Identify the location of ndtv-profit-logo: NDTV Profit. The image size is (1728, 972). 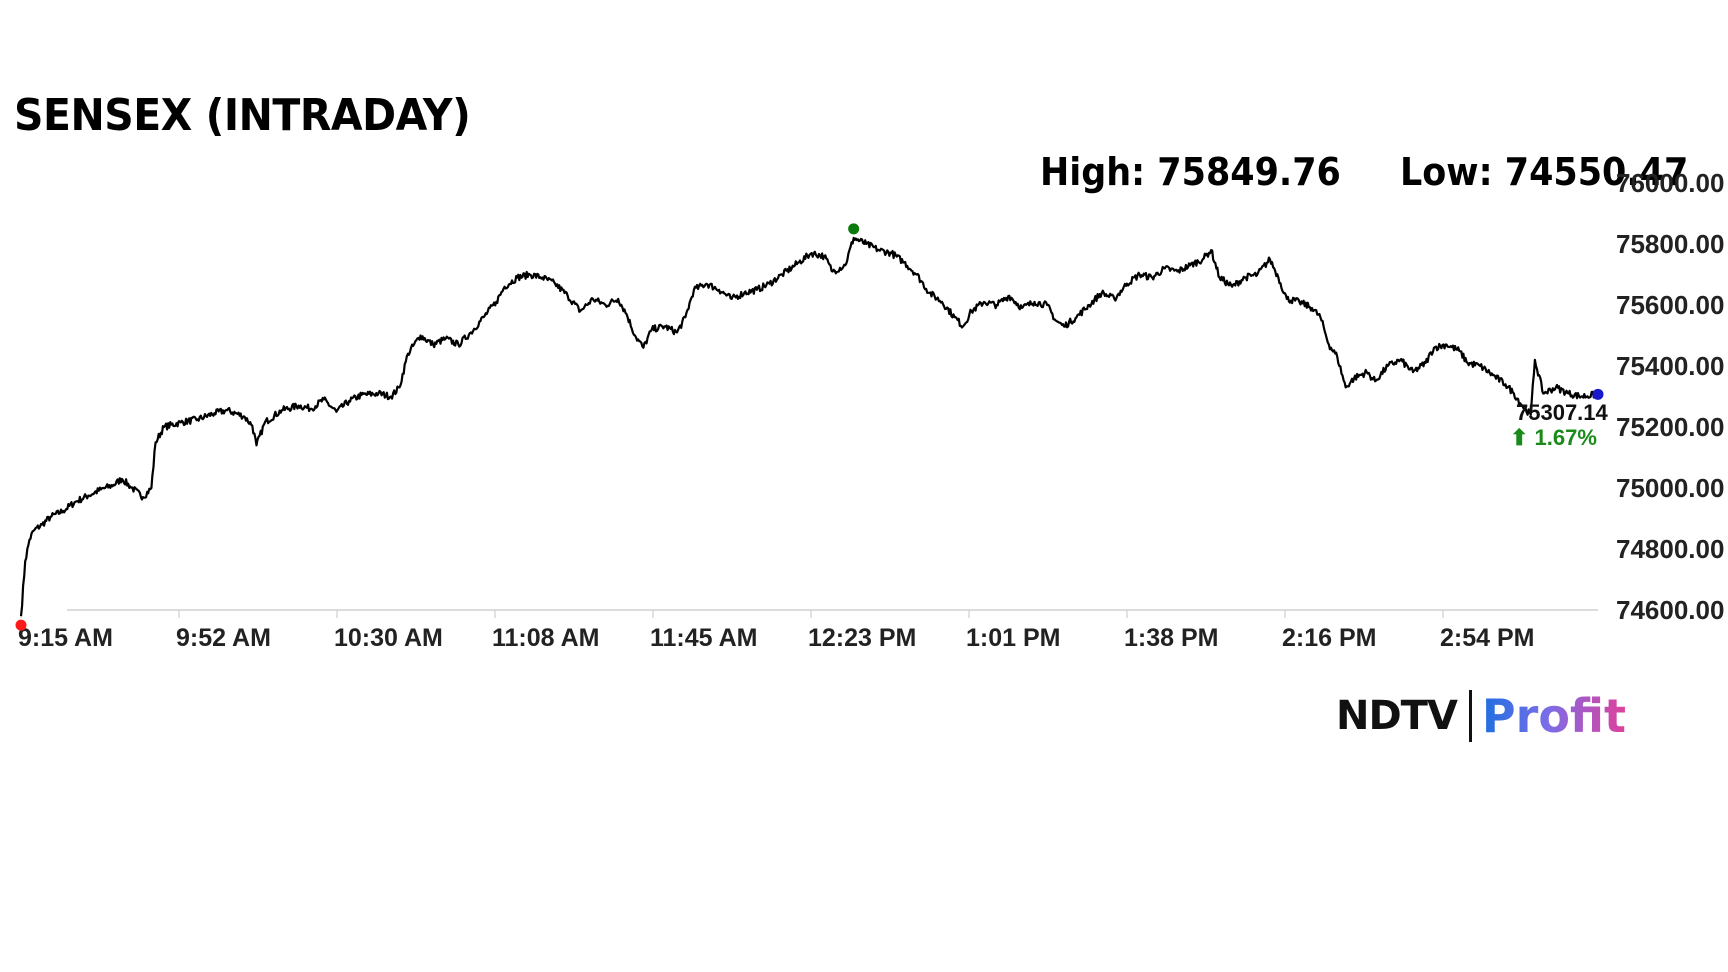
(1481, 716).